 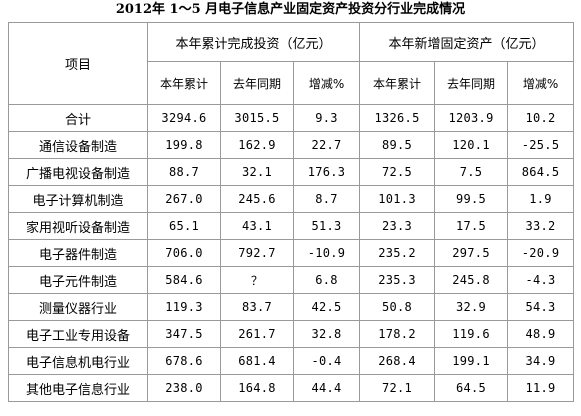 I want to click on cell-new-assets-change: 10.2, so click(x=541, y=118).